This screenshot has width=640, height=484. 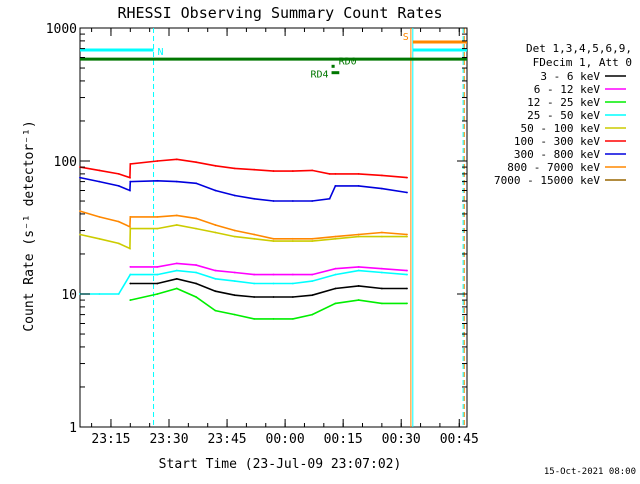 What do you see at coordinates (161, 52) in the screenshot?
I see `flag-label: N` at bounding box center [161, 52].